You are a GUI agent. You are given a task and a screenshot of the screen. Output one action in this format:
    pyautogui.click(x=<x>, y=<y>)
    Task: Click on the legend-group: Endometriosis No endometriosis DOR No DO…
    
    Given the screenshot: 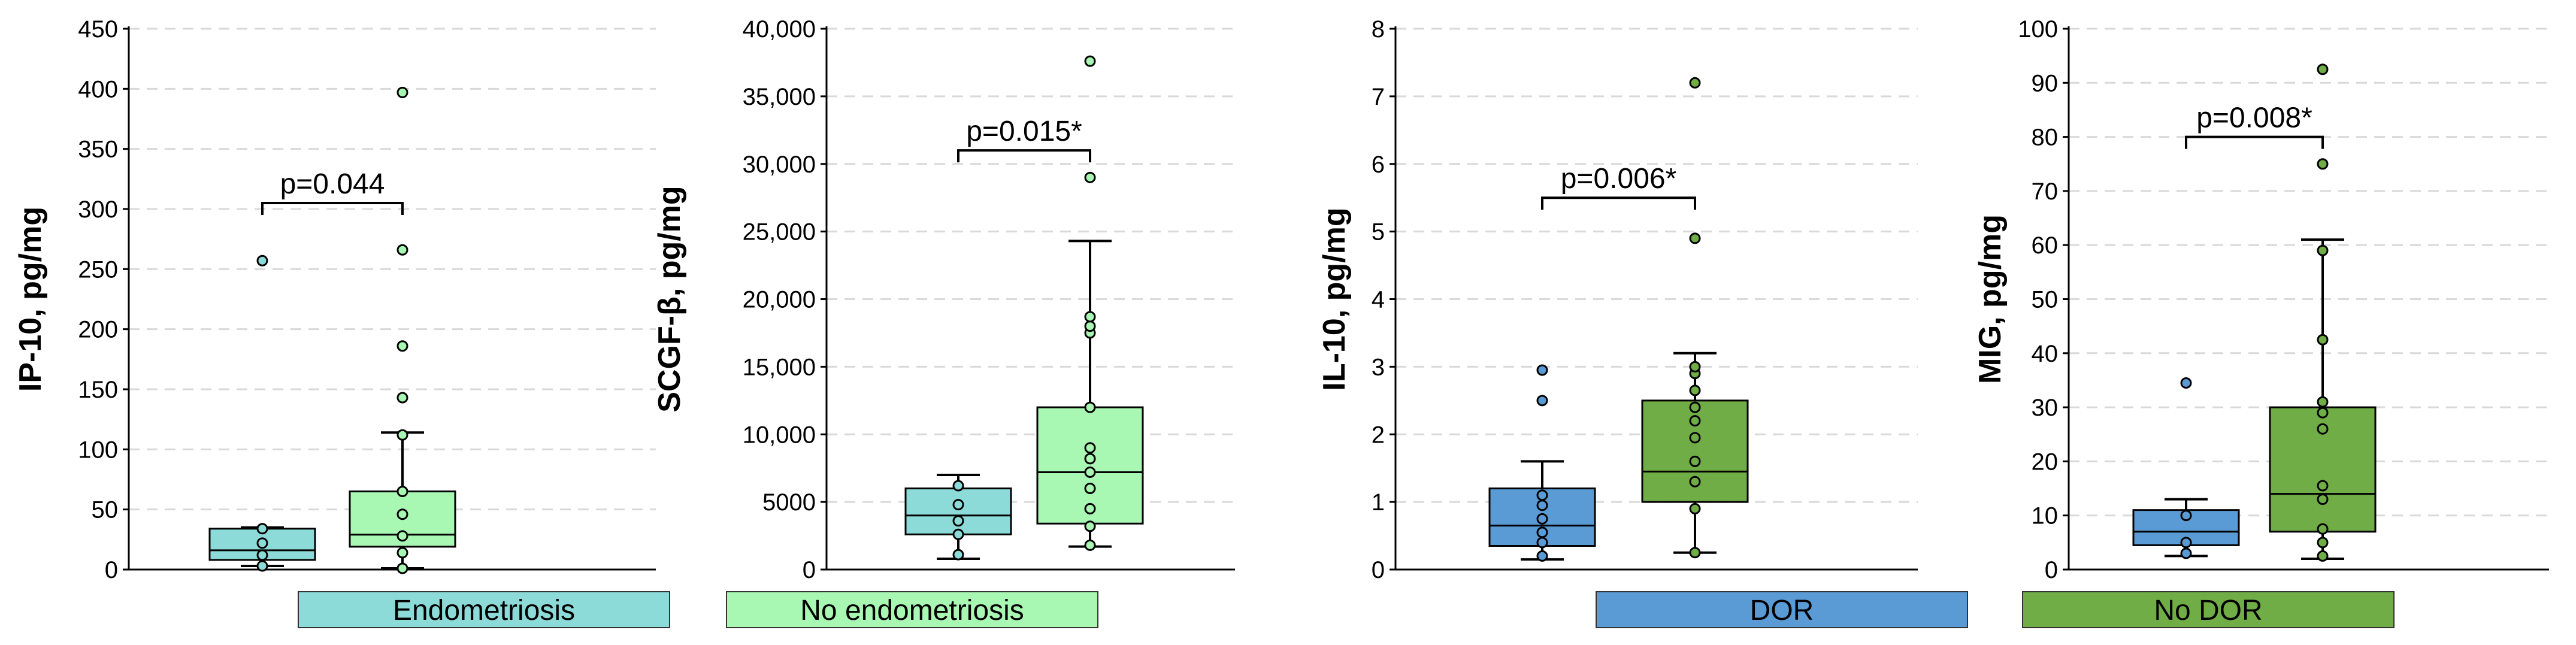 What is the action you would take?
    pyautogui.click(x=1346, y=609)
    